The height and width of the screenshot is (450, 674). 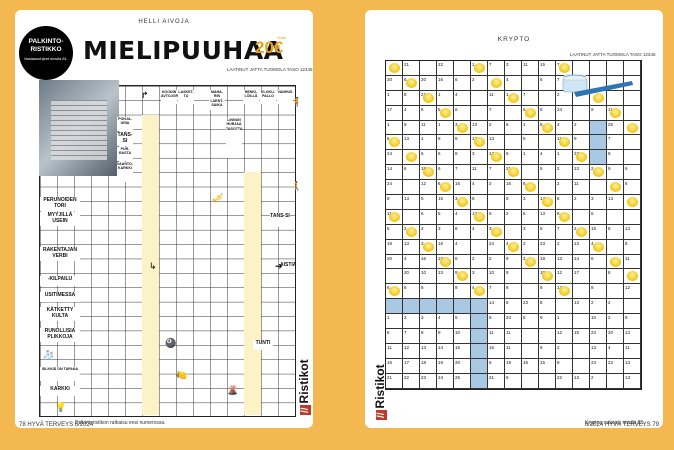 I want to click on krypto-cell: 23, so click(x=530, y=307).